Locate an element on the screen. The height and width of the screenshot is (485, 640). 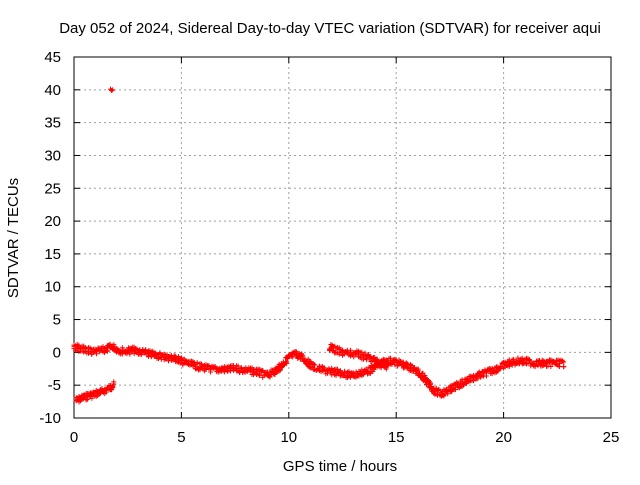
y-tick-label: 0 is located at coordinates (57, 352).